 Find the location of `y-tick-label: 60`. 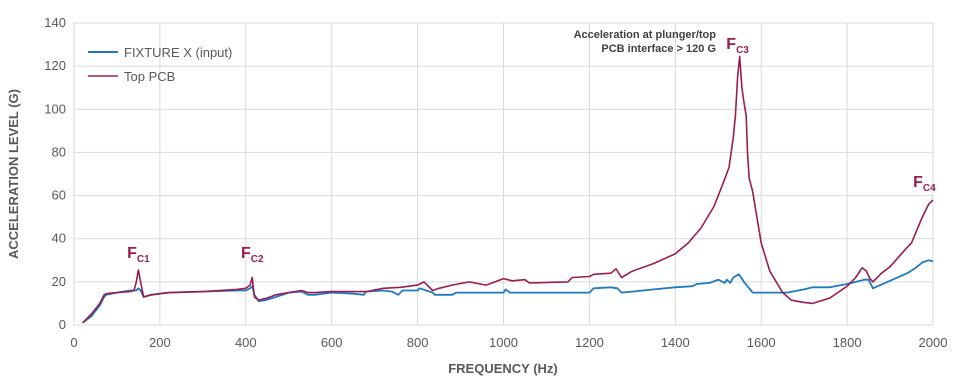

y-tick-label: 60 is located at coordinates (59, 195).